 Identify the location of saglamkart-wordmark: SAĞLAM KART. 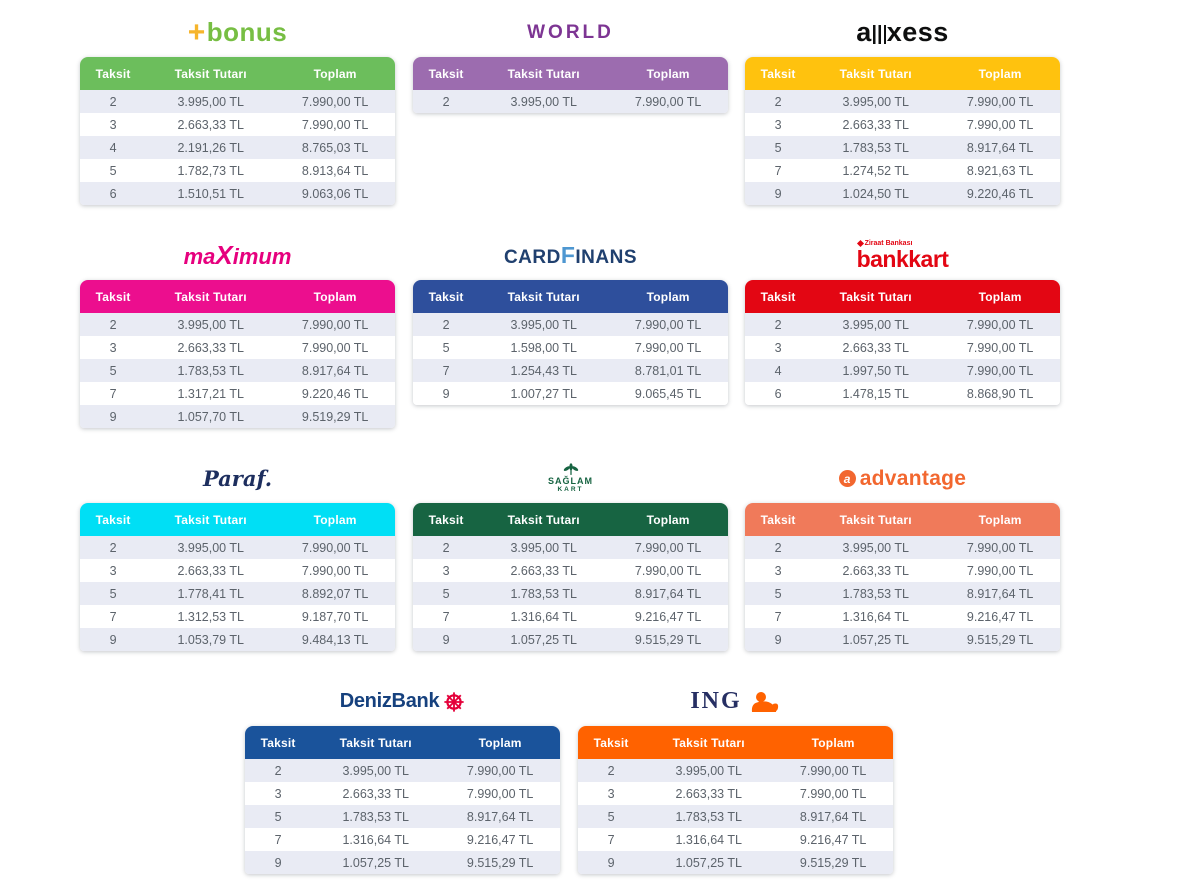
(570, 478).